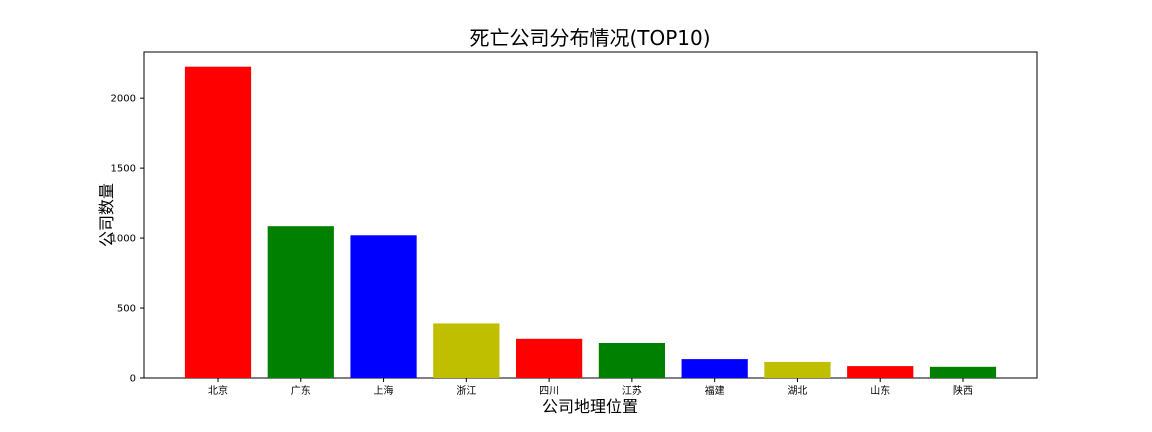 This screenshot has height=432, width=1152. I want to click on x-tick-label: 浙江, so click(466, 391).